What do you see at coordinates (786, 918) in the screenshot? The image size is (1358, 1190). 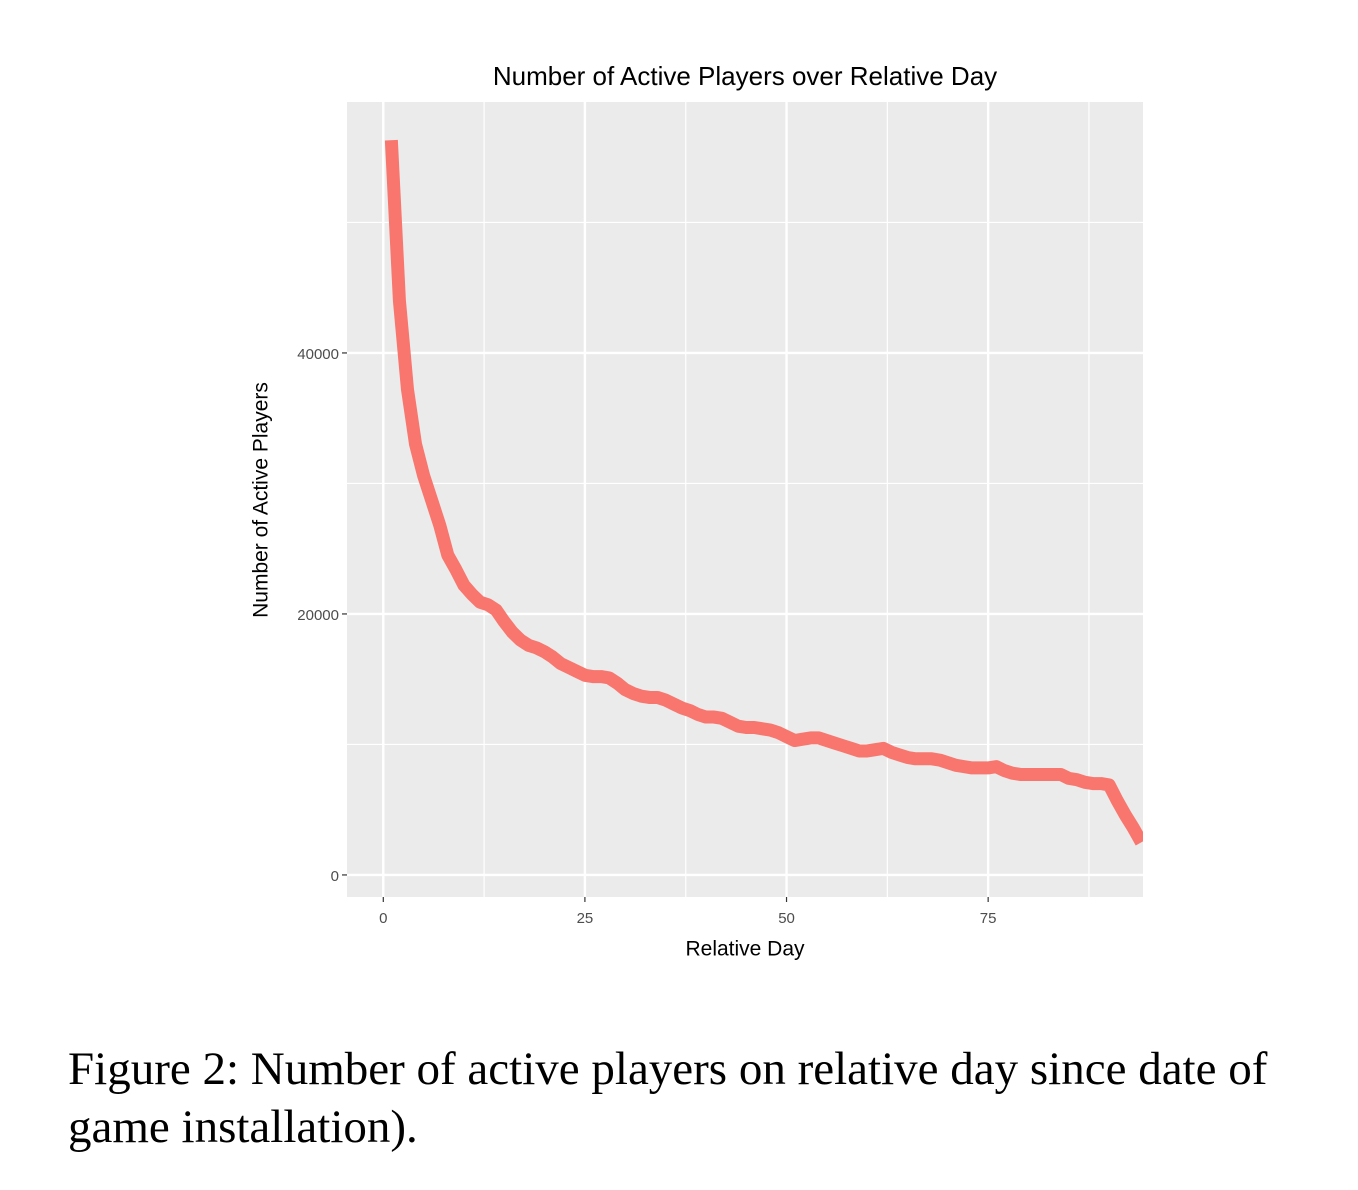 I see `x-tick-label: 50` at bounding box center [786, 918].